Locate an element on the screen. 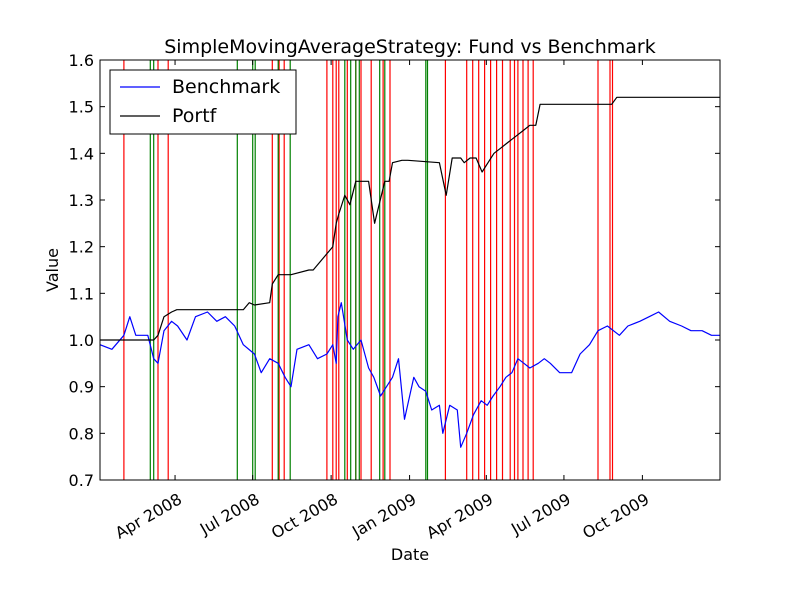 The width and height of the screenshot is (800, 600). legend-label-benchmark: Benchmark is located at coordinates (226, 87).